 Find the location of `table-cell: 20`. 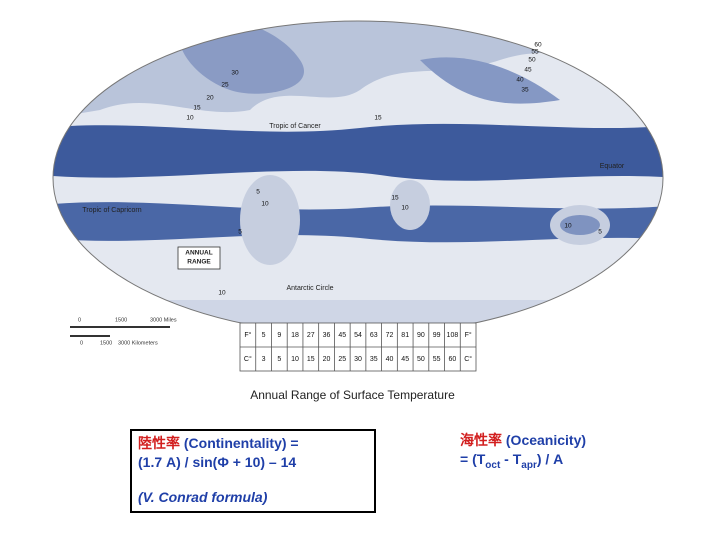

table-cell: 20 is located at coordinates (327, 359).